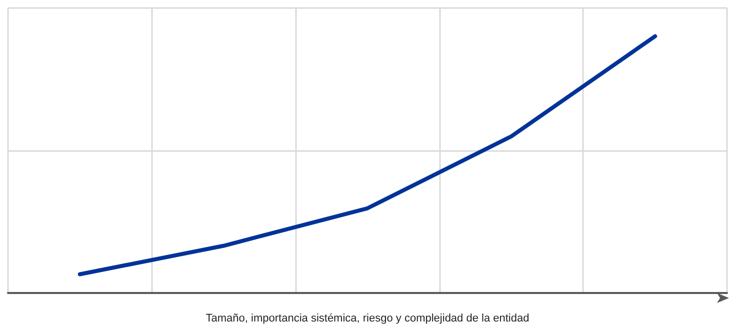 The image size is (739, 329). Describe the element at coordinates (368, 318) in the screenshot. I see `x-axis-title: Tamaño, importancia sistémica, riesgo y complejidad de la entidad` at that location.